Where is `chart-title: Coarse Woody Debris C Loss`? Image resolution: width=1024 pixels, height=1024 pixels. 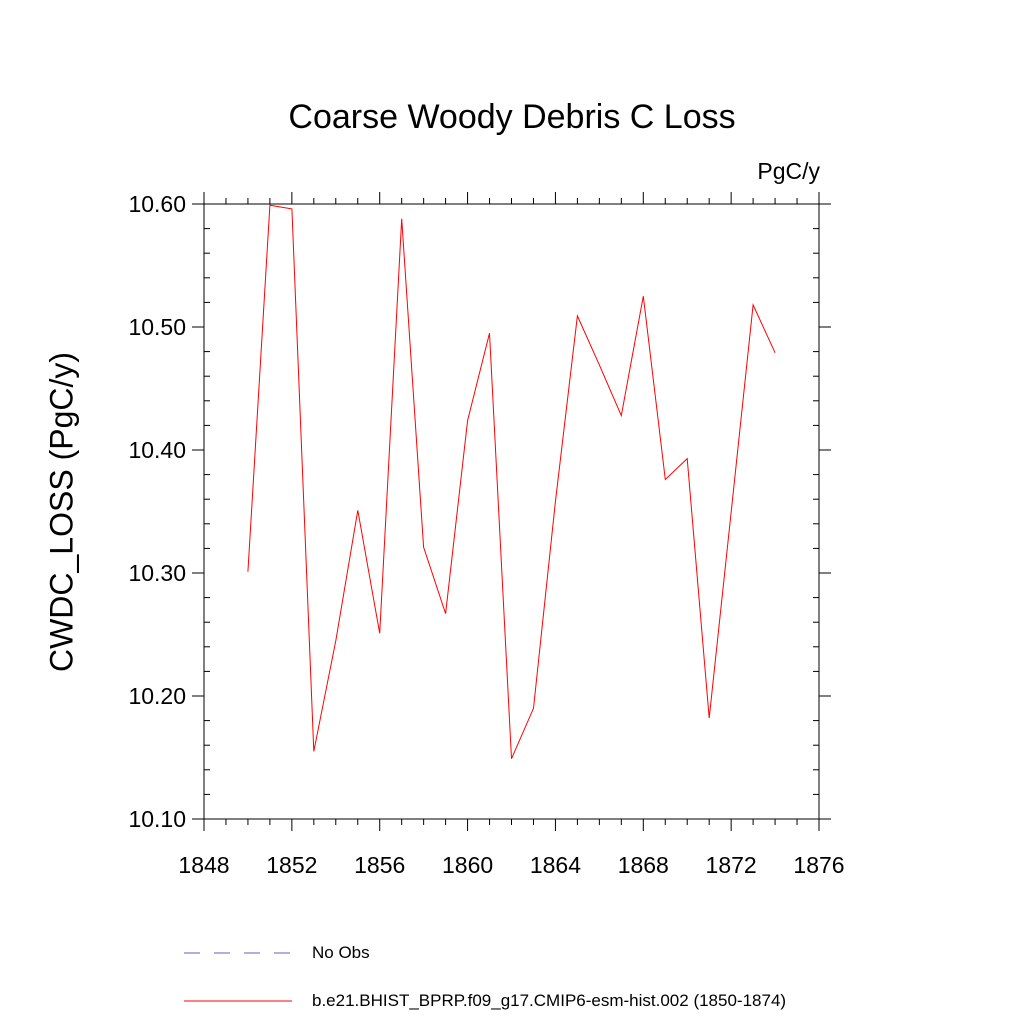
chart-title: Coarse Woody Debris C Loss is located at coordinates (512, 117).